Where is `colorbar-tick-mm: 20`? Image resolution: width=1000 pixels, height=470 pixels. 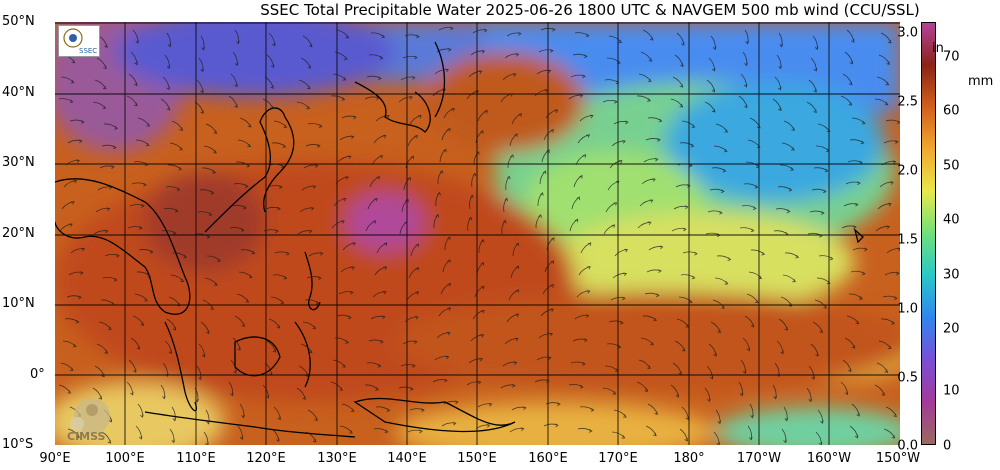 colorbar-tick-mm: 20 is located at coordinates (951, 329).